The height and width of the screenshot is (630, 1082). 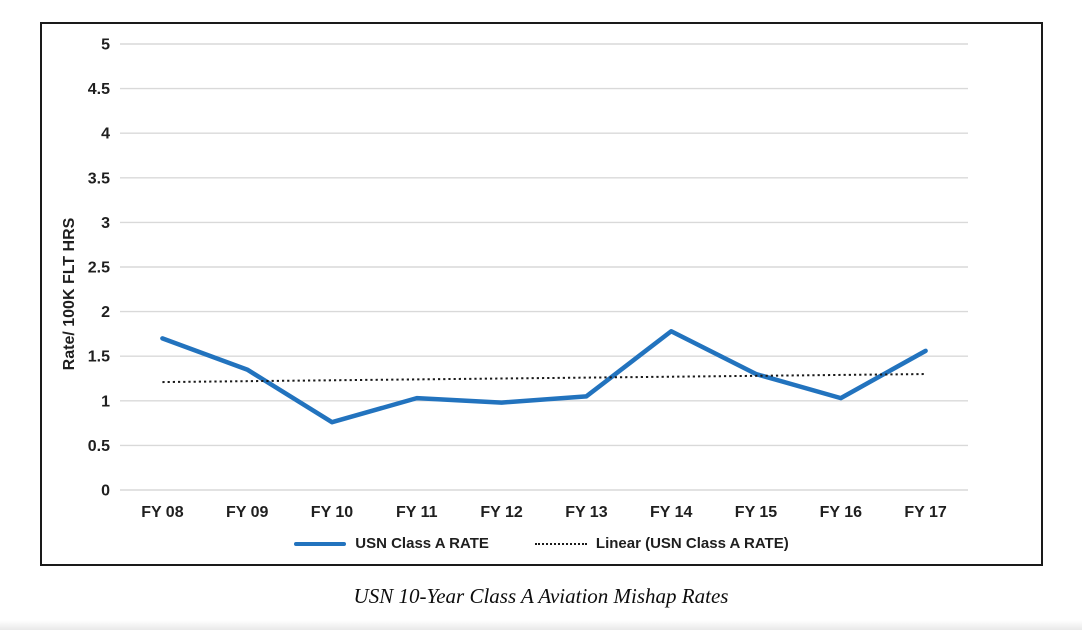 I want to click on series-line-dotted, so click(x=544, y=378).